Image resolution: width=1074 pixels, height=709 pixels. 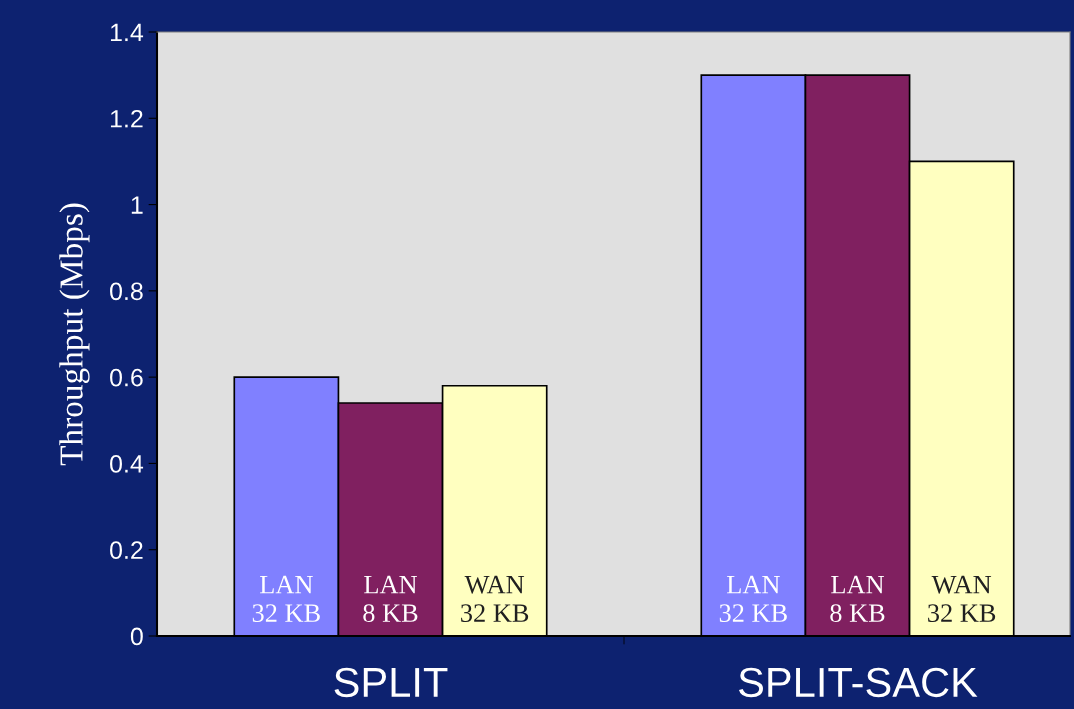 What do you see at coordinates (390, 599) in the screenshot?
I see `series-label: LAN 8 KB` at bounding box center [390, 599].